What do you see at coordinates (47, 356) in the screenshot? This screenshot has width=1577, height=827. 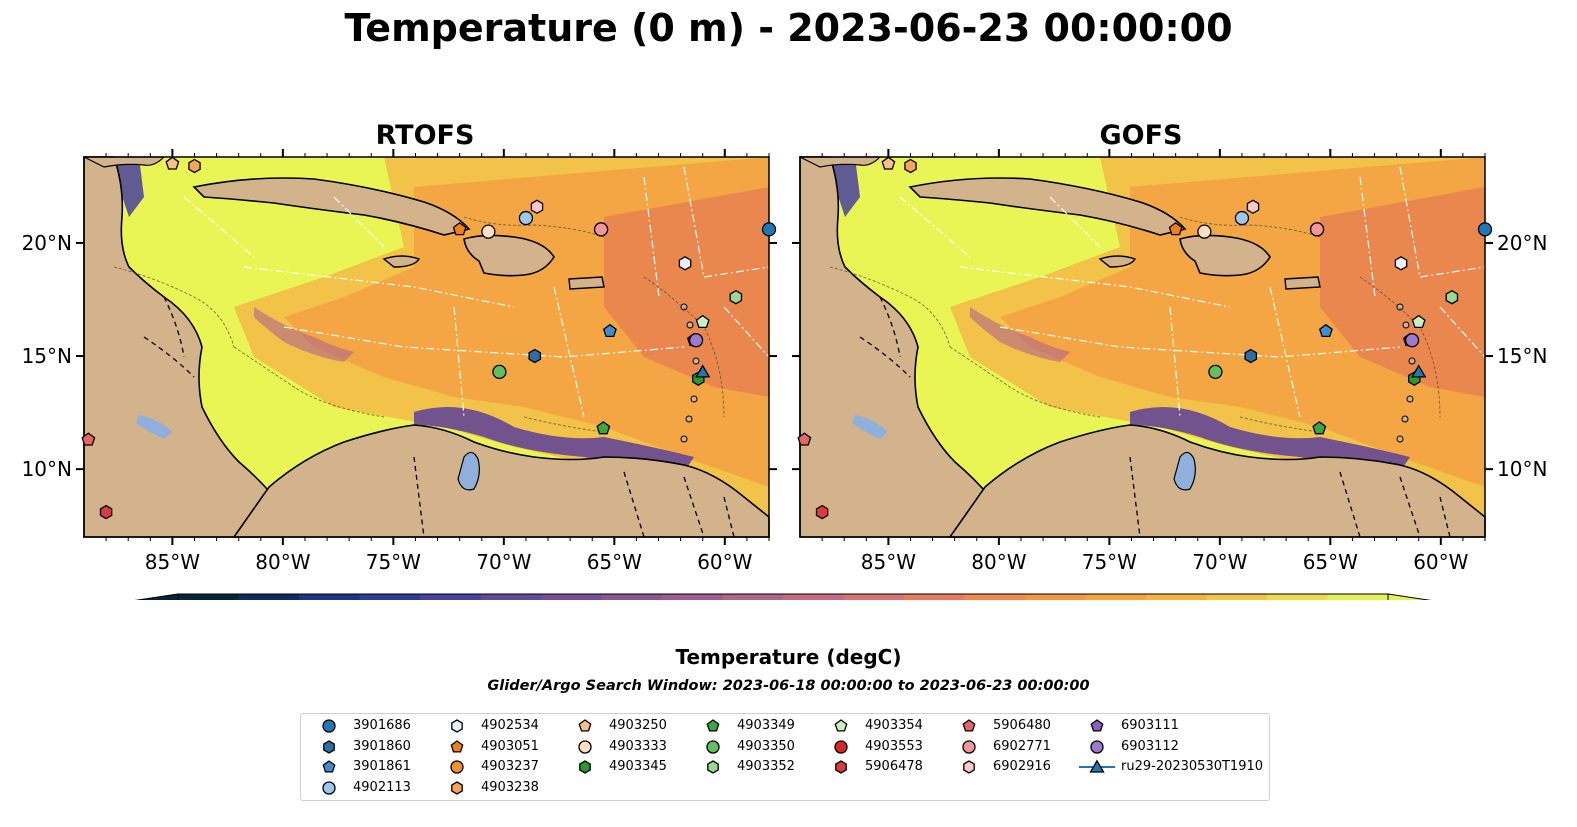 I see `lat-tick-label: 15°N` at bounding box center [47, 356].